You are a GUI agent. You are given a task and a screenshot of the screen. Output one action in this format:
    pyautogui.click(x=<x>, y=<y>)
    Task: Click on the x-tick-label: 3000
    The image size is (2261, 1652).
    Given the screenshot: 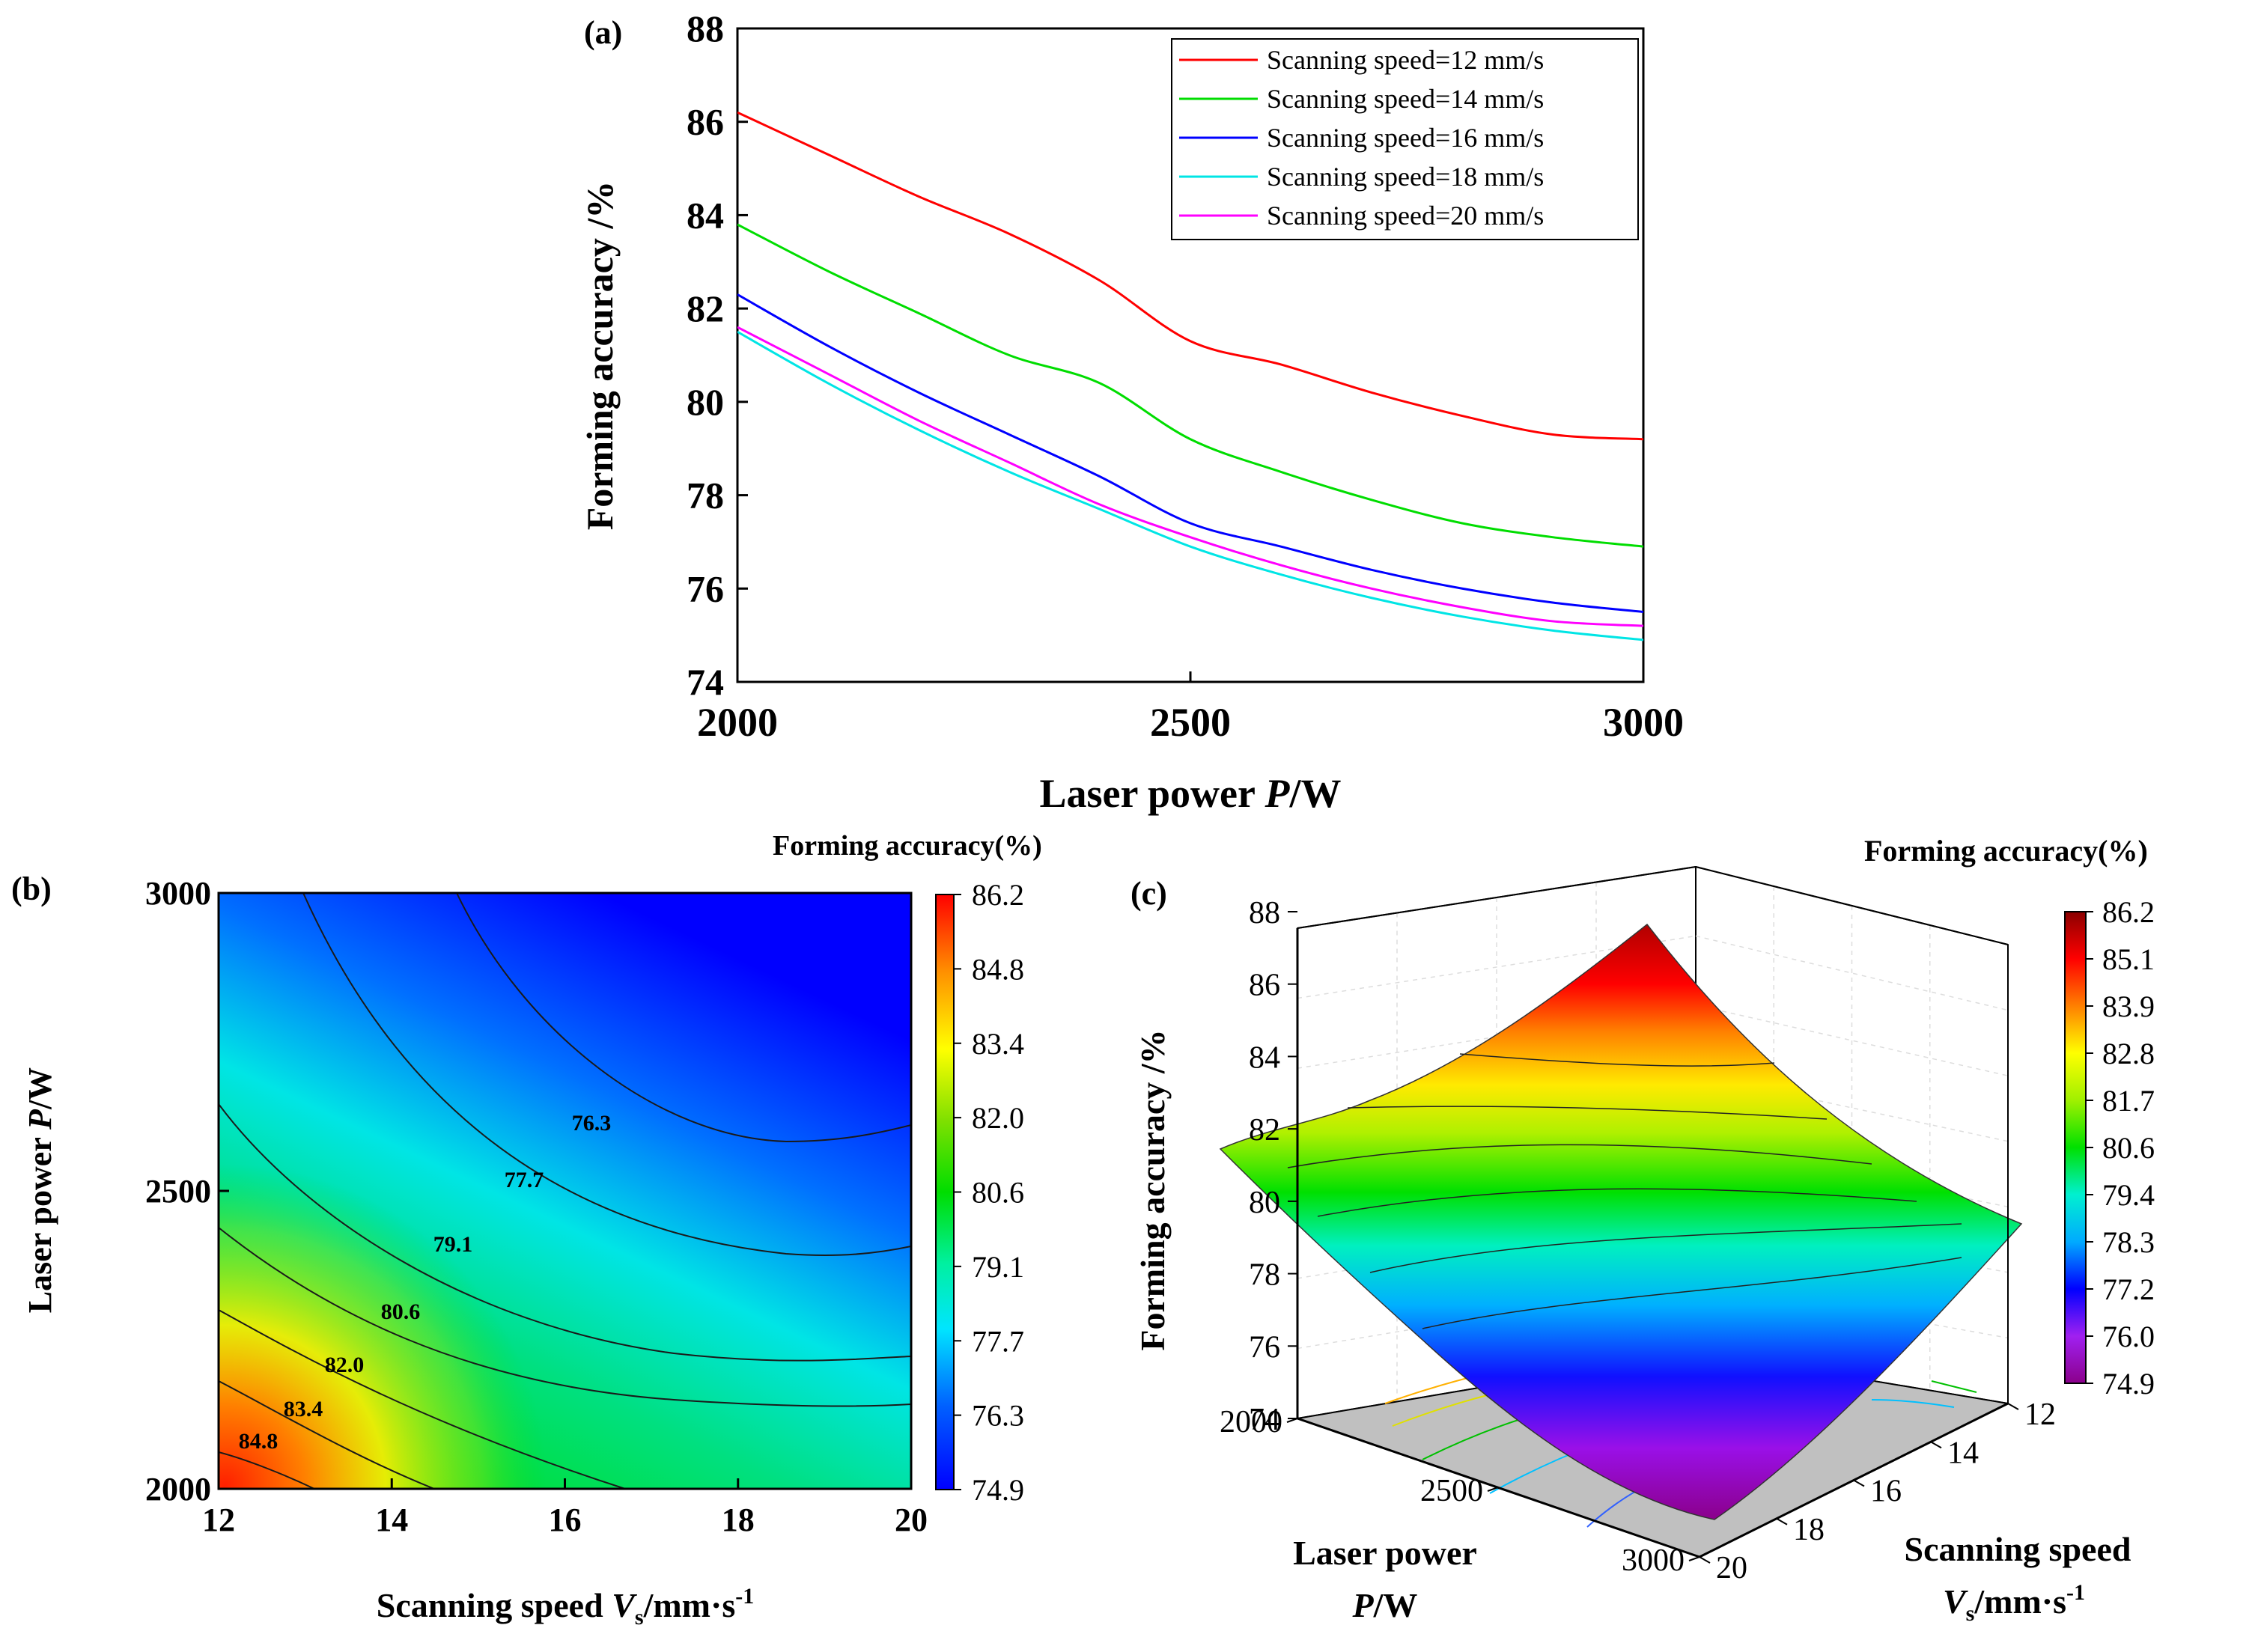 What is the action you would take?
    pyautogui.click(x=1643, y=722)
    